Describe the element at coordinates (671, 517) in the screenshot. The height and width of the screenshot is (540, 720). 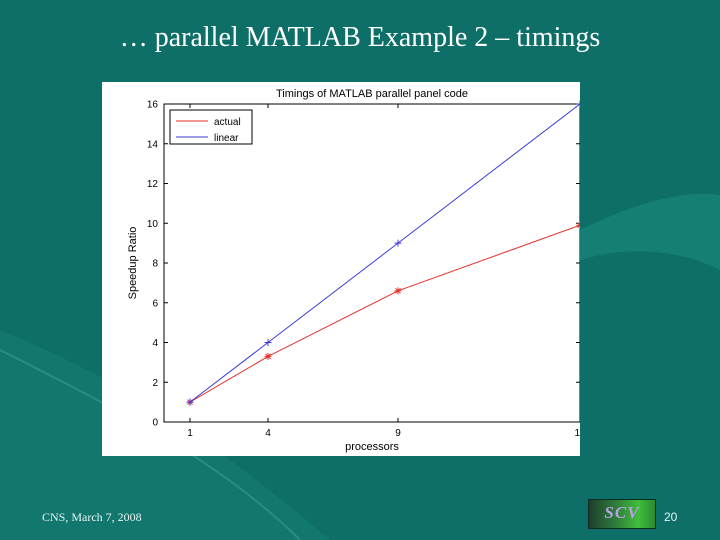
I see `page-number: 20` at that location.